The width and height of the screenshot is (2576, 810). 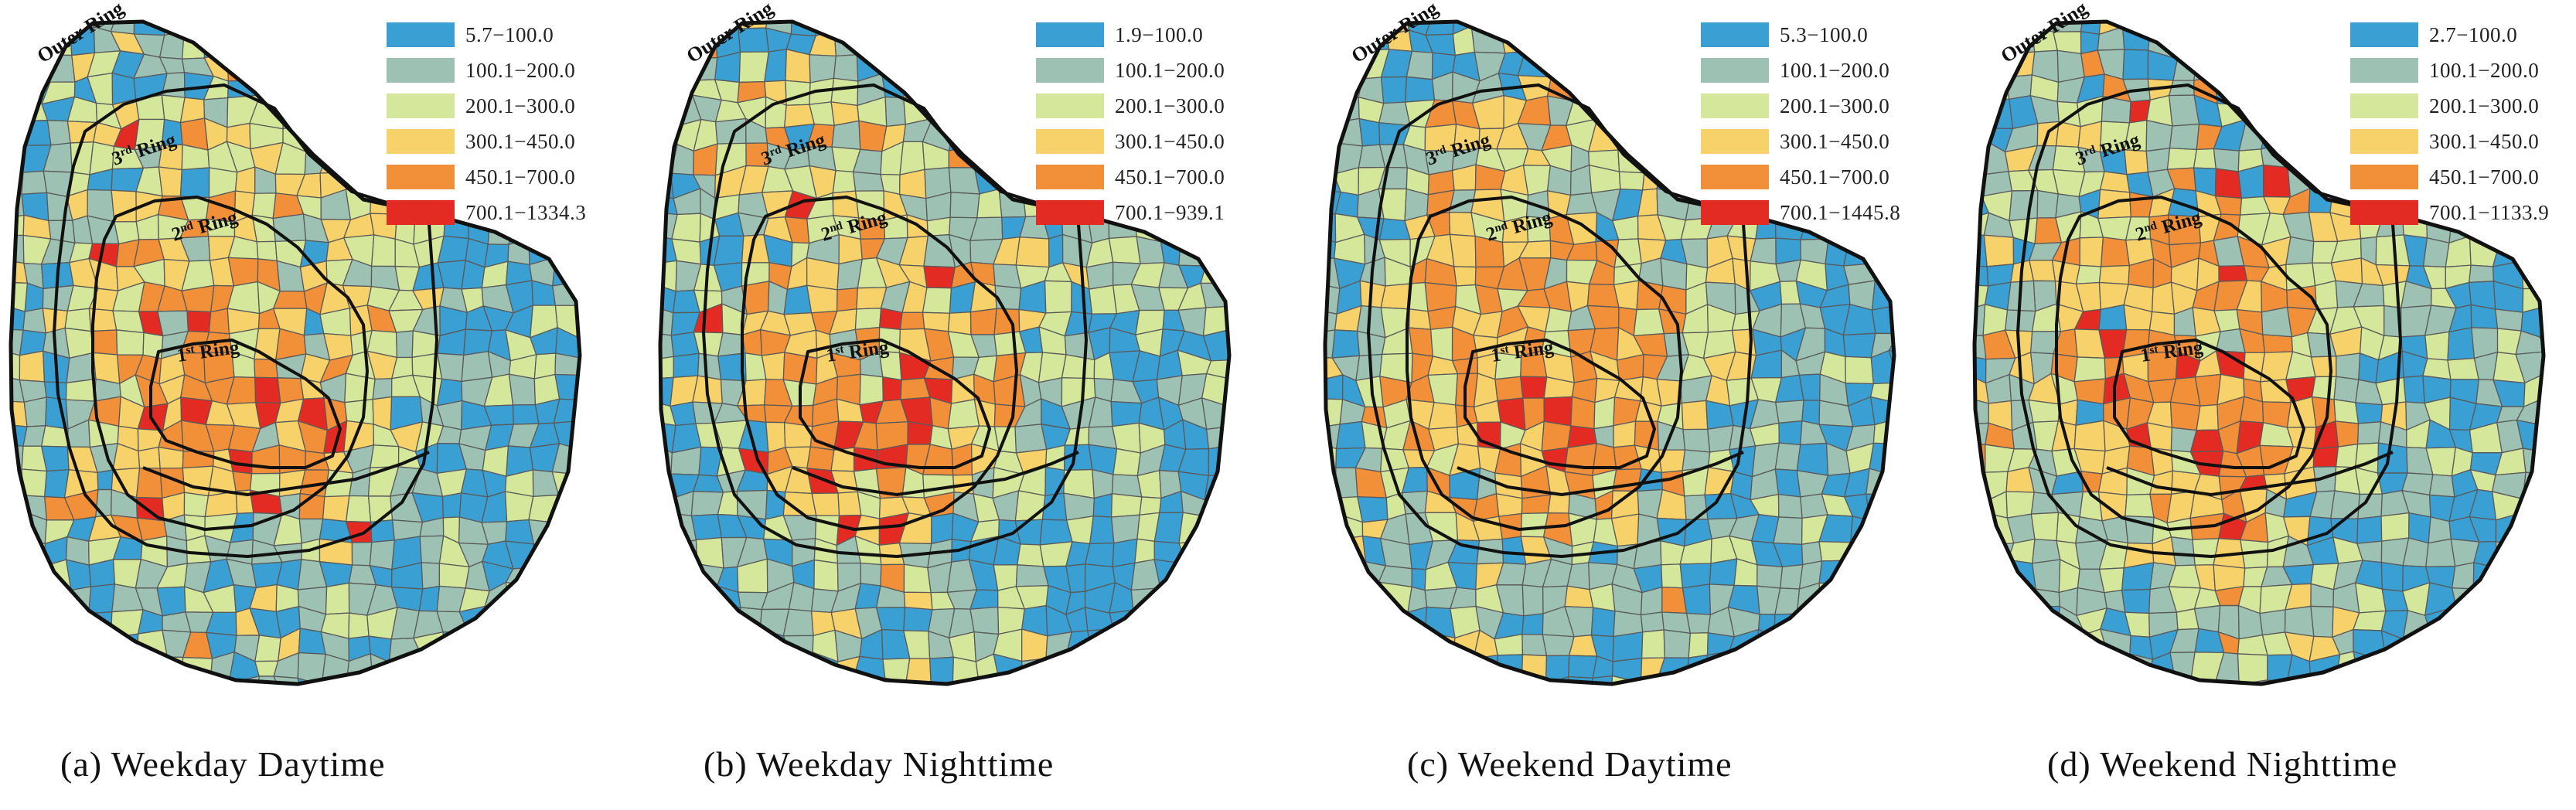 I want to click on legend-label: 300.1−450.0, so click(x=1170, y=141).